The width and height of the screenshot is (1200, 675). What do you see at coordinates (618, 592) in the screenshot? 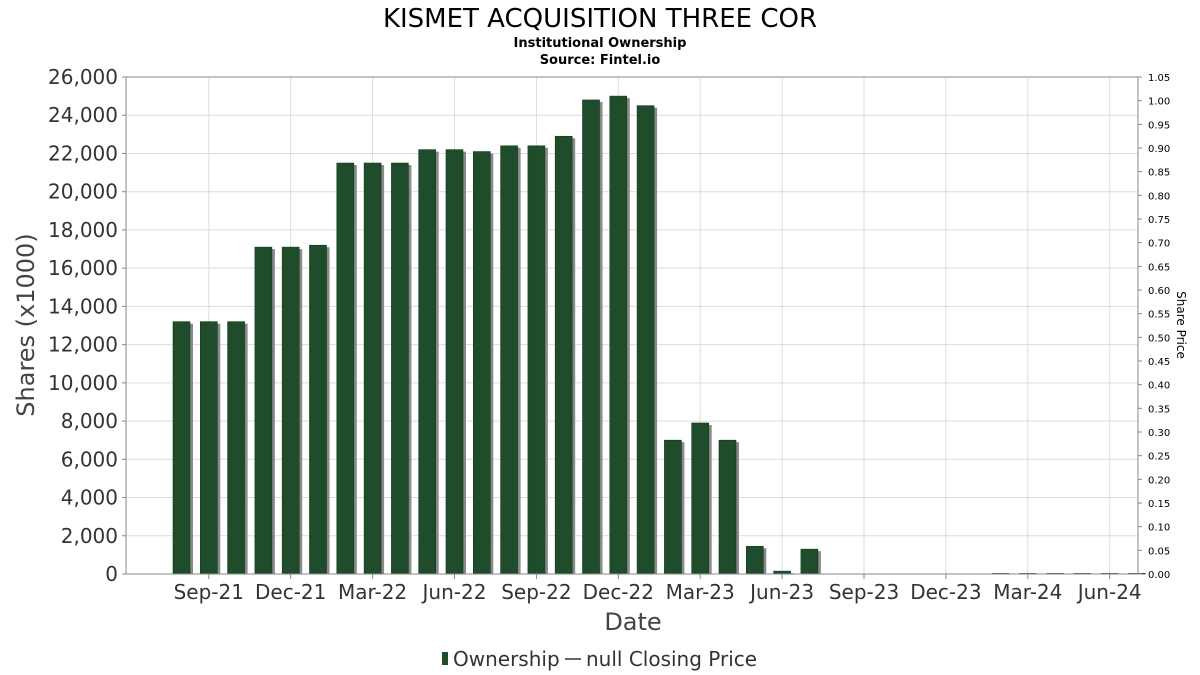
I see `x-tick-label: Dec-22` at bounding box center [618, 592].